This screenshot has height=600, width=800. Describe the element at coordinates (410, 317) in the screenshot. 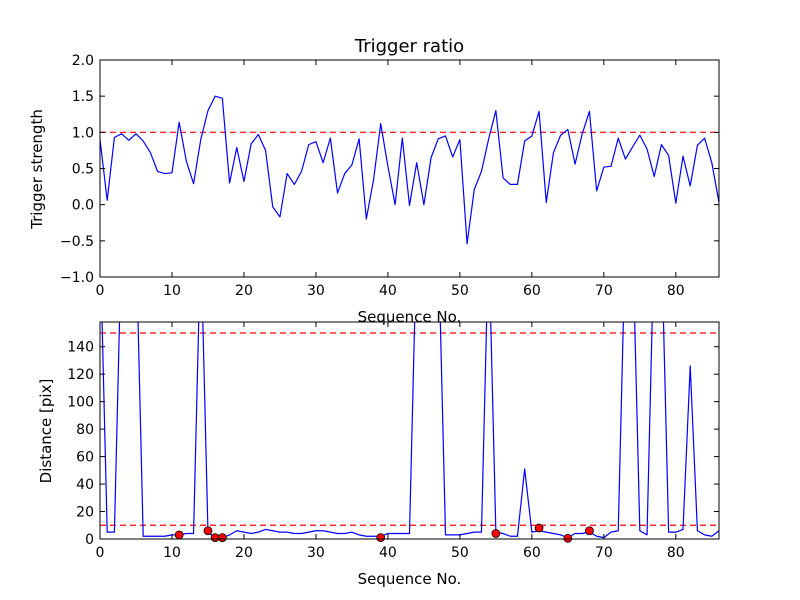

I see `trigger-x-axis-label: Sequence No.` at that location.